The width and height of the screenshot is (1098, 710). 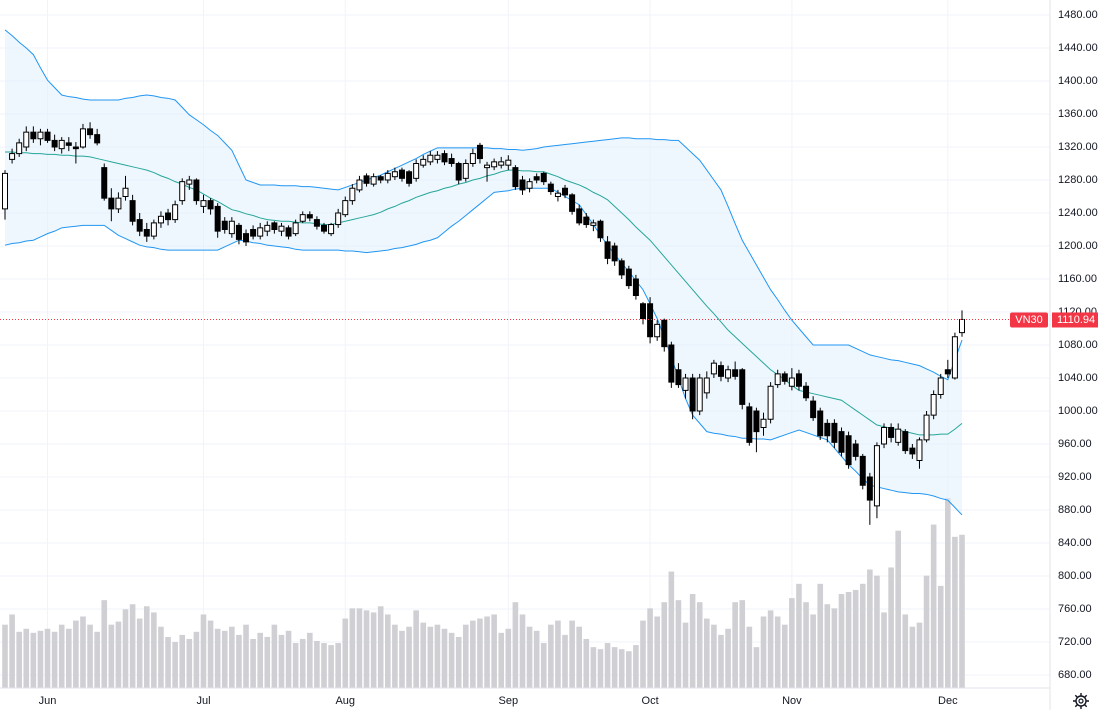 What do you see at coordinates (1075, 477) in the screenshot?
I see `y-tick-label: 920.00` at bounding box center [1075, 477].